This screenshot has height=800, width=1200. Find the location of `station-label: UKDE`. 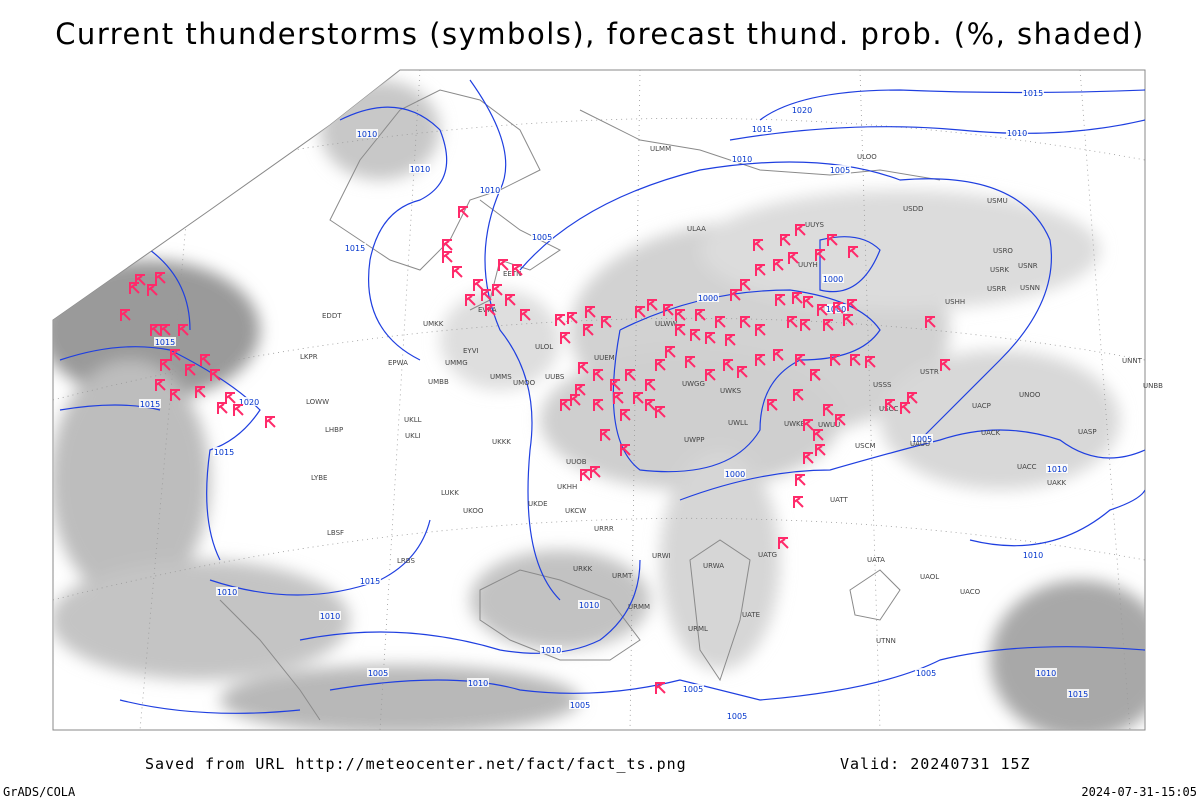

station-label: UKDE is located at coordinates (538, 504).